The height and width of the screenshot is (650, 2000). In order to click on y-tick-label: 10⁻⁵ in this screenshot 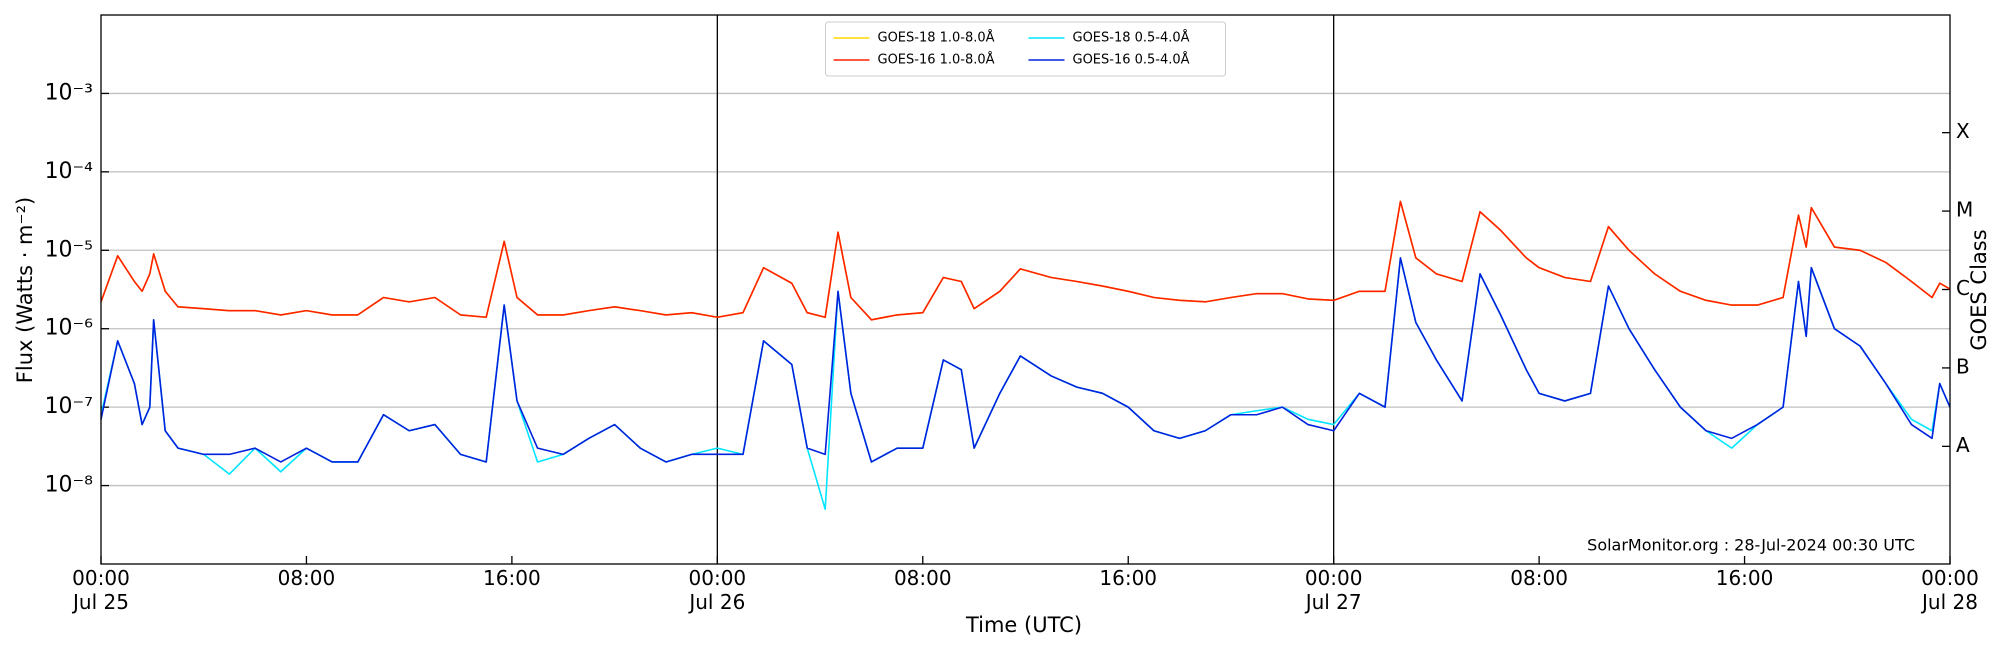, I will do `click(69, 249)`.